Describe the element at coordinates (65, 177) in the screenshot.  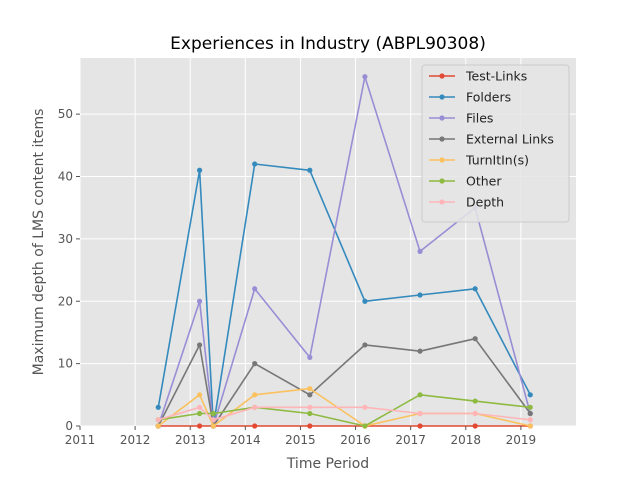
I see `y-tick-label: 40` at that location.